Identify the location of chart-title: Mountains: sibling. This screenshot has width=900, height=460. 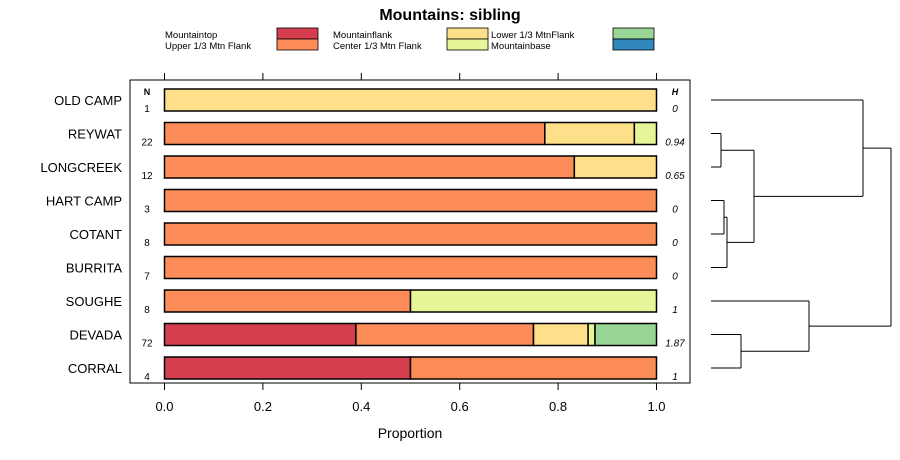
(449, 15).